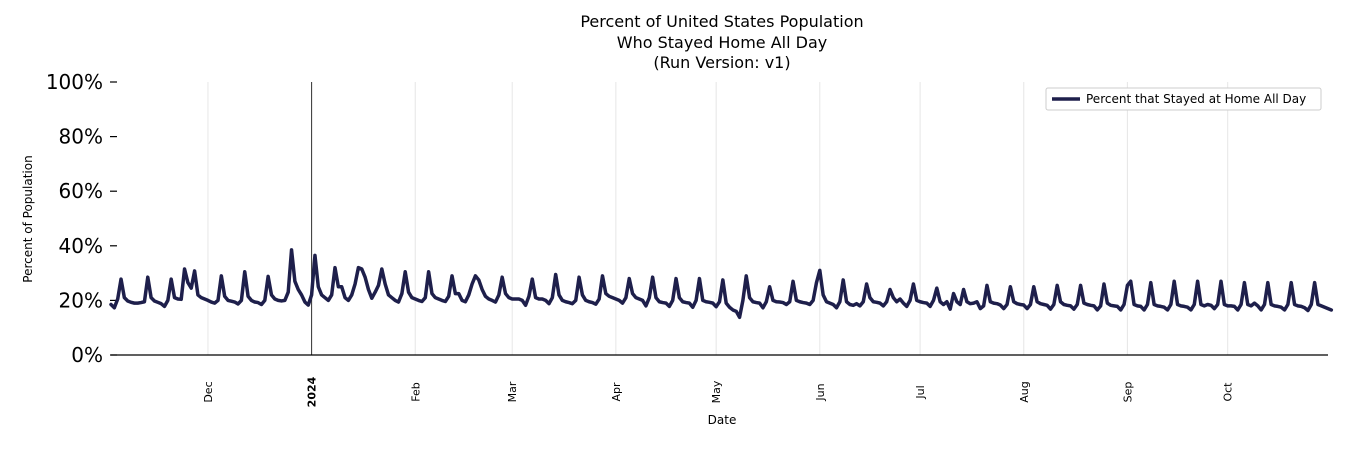 Image resolution: width=1350 pixels, height=450 pixels. What do you see at coordinates (616, 392) in the screenshot?
I see `x-tick-label-apr: Apr` at bounding box center [616, 392].